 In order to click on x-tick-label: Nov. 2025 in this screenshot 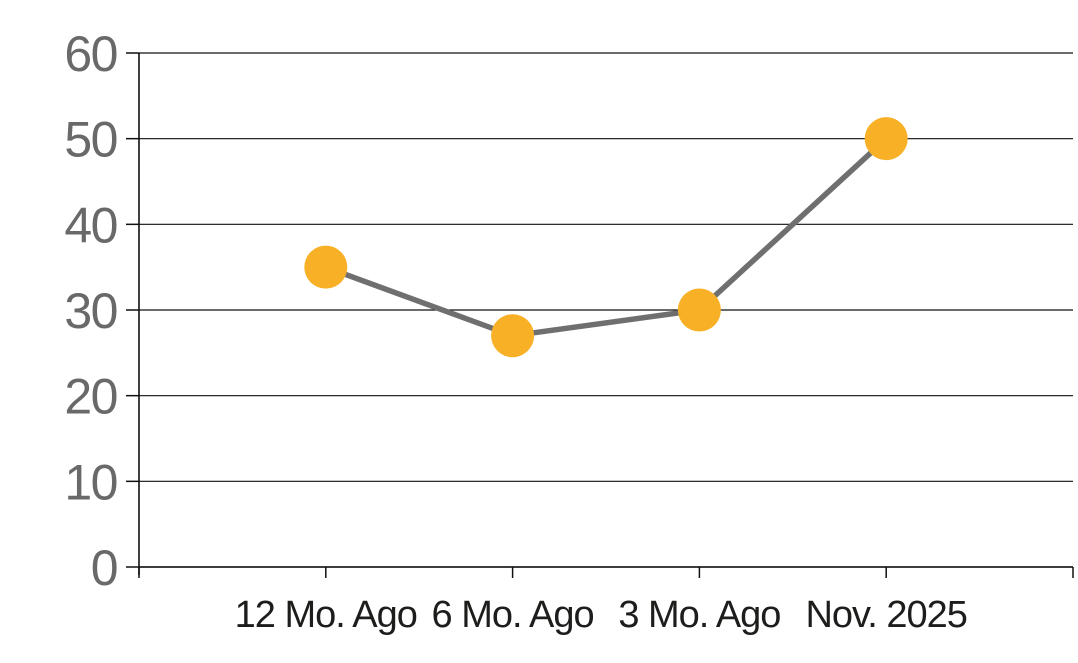, I will do `click(885, 615)`.